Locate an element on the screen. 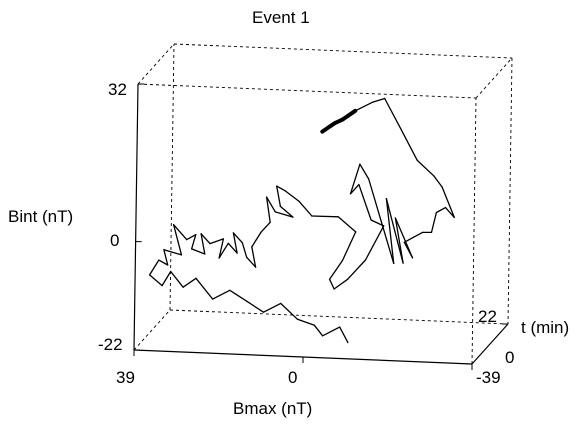 This screenshot has height=424, width=581. x-tick-label: 39 is located at coordinates (125, 377).